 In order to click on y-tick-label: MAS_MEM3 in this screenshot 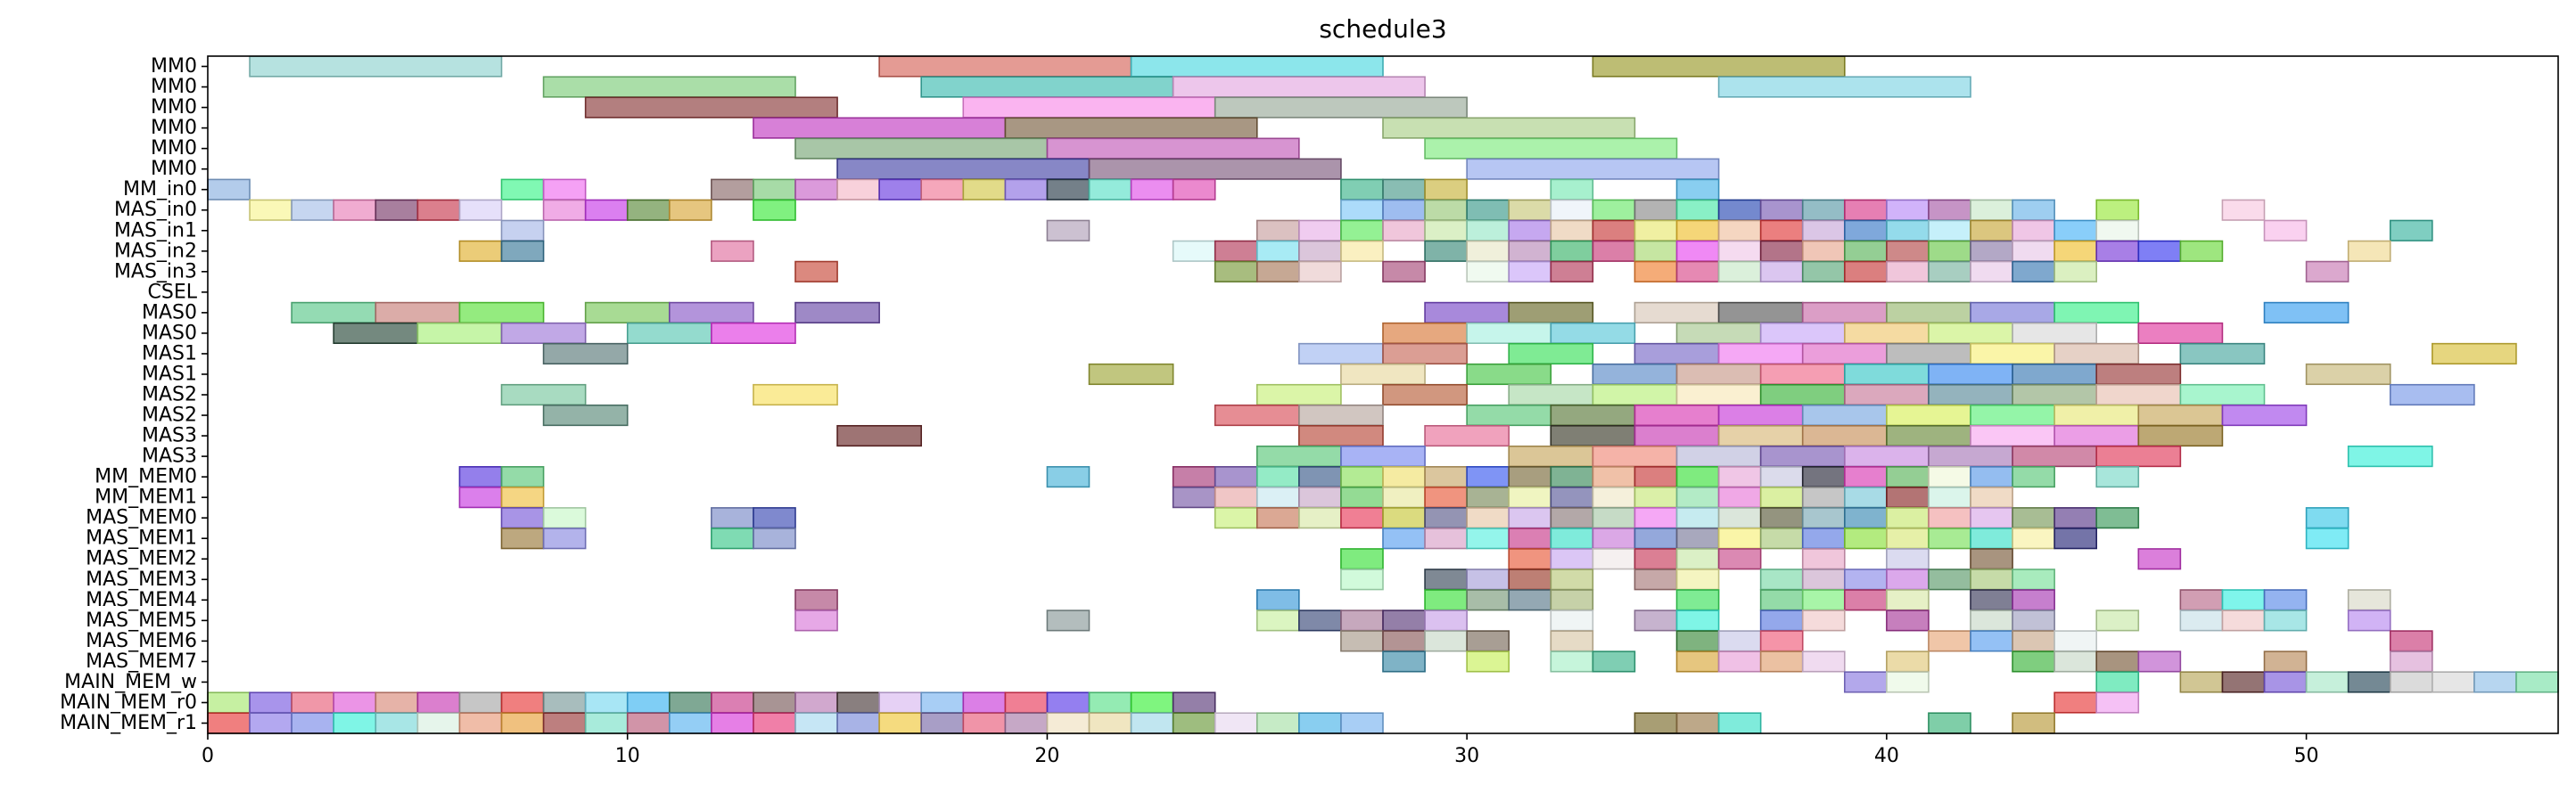, I will do `click(141, 580)`.